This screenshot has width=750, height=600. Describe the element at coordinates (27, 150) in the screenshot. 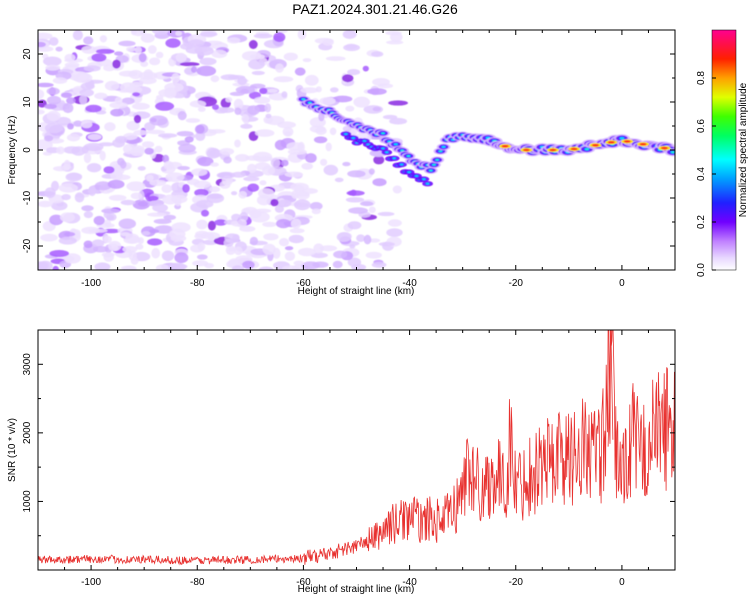

I see `spectrogram-y-tick-label: 0` at that location.